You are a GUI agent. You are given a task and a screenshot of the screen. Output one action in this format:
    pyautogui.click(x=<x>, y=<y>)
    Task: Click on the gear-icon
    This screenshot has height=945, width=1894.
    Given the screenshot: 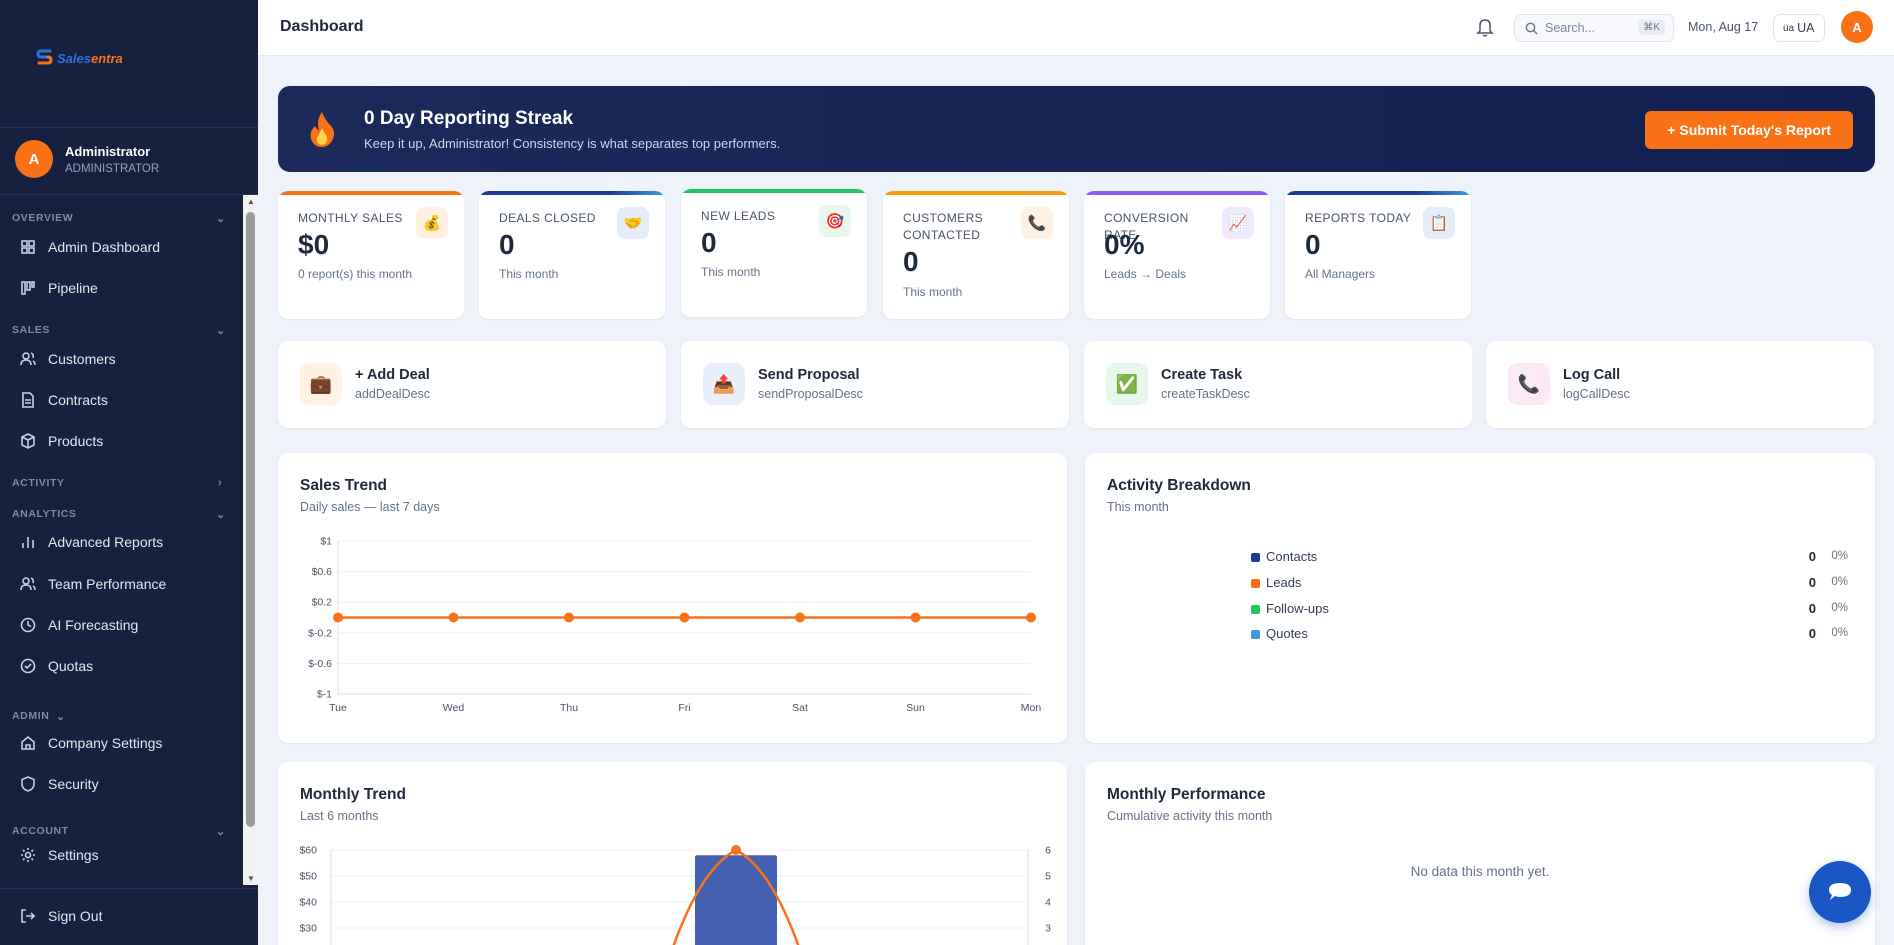 What is the action you would take?
    pyautogui.click(x=28, y=855)
    